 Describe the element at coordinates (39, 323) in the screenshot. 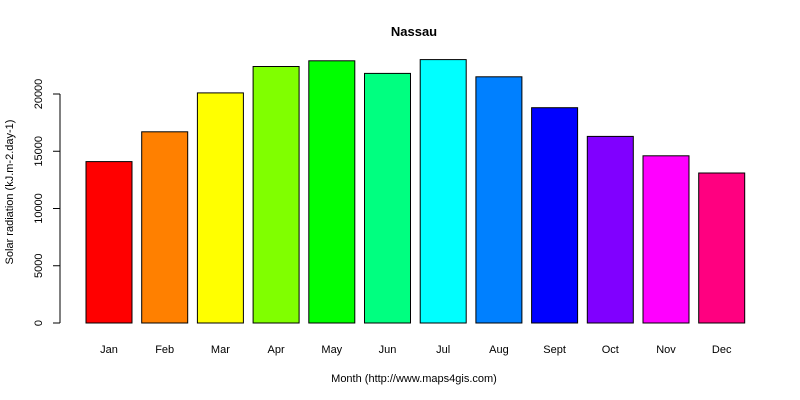

I see `y-tick-label: 0` at that location.